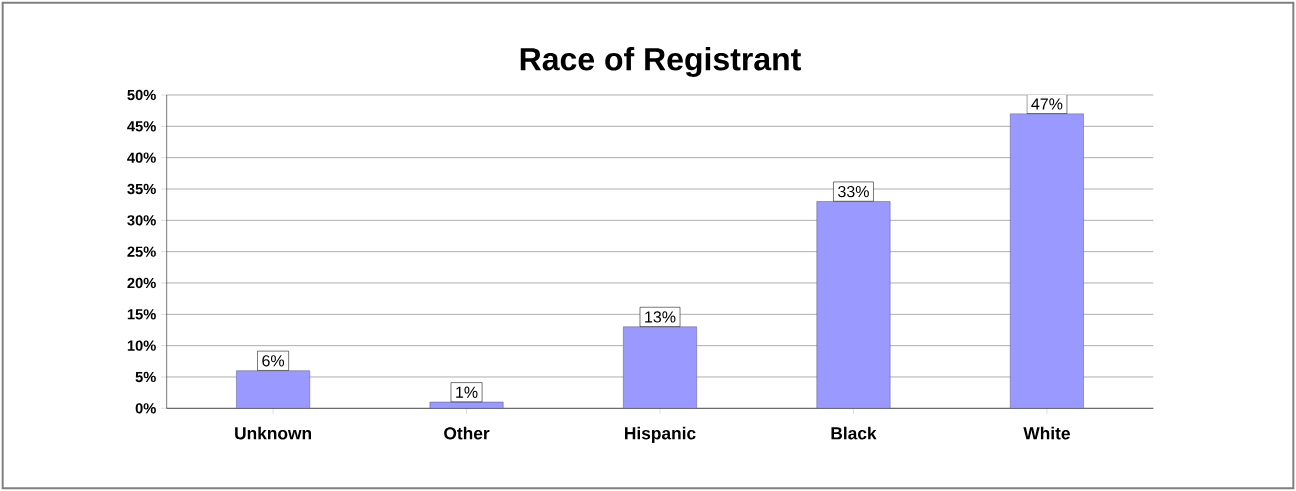 The width and height of the screenshot is (1296, 491). What do you see at coordinates (273, 361) in the screenshot?
I see `data-label: 6%` at bounding box center [273, 361].